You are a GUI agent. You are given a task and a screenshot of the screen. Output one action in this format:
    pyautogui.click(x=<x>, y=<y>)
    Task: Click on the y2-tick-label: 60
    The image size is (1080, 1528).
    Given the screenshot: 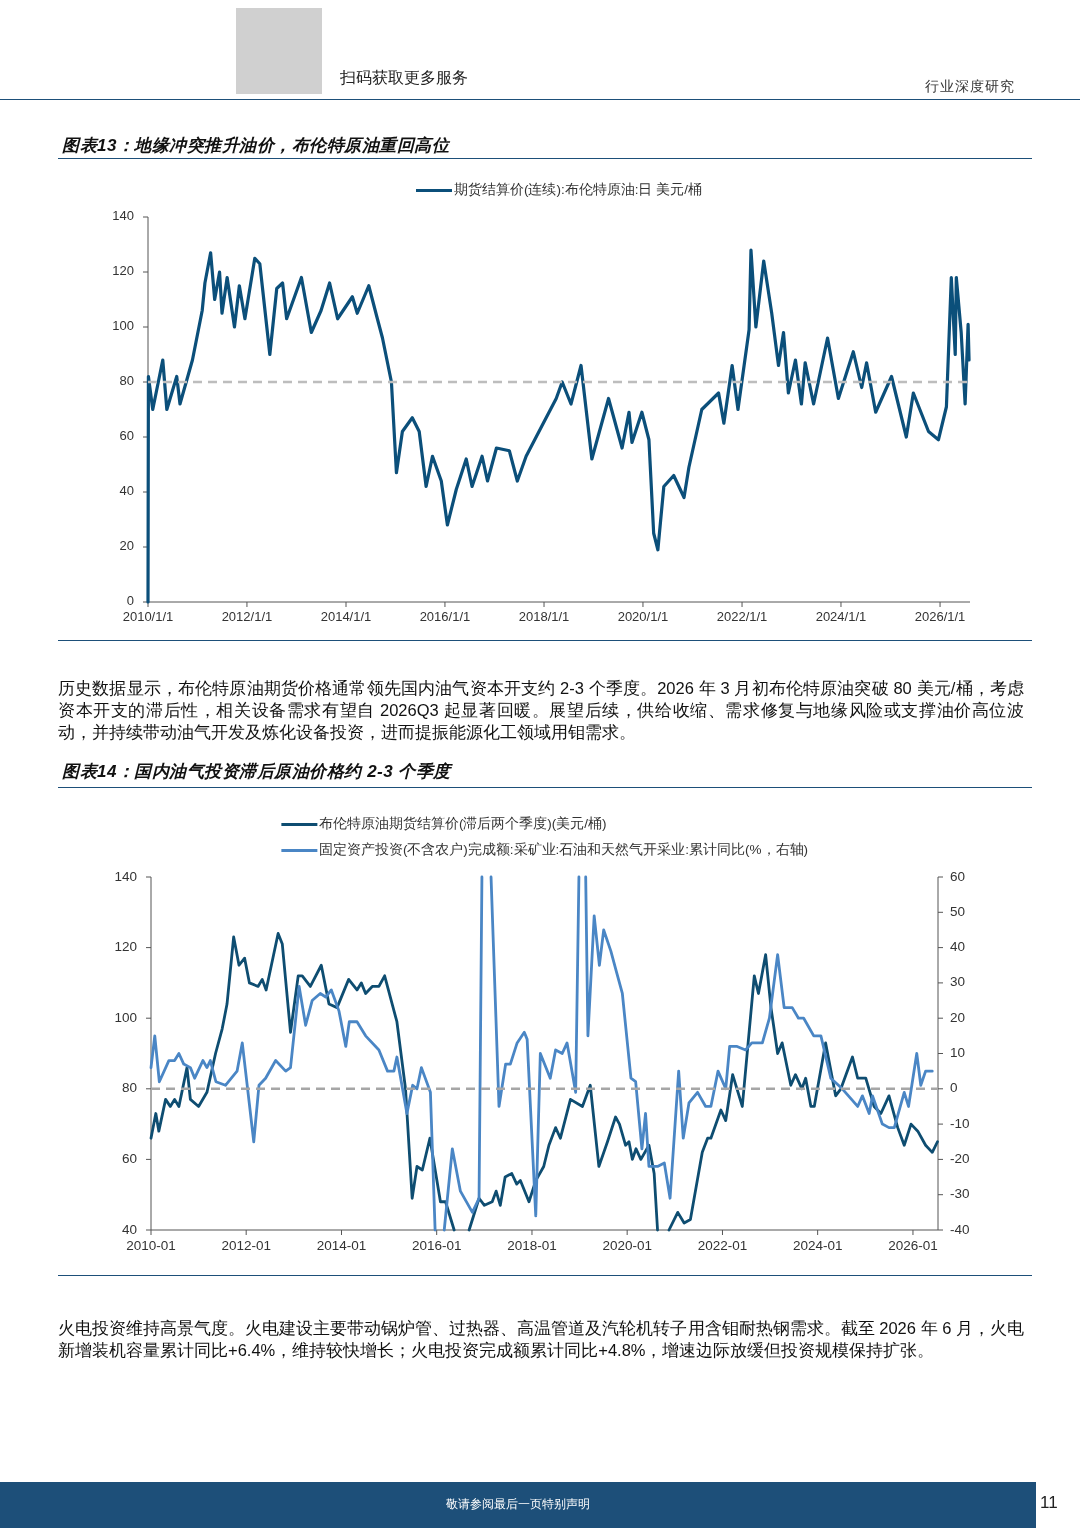 What is the action you would take?
    pyautogui.click(x=958, y=876)
    